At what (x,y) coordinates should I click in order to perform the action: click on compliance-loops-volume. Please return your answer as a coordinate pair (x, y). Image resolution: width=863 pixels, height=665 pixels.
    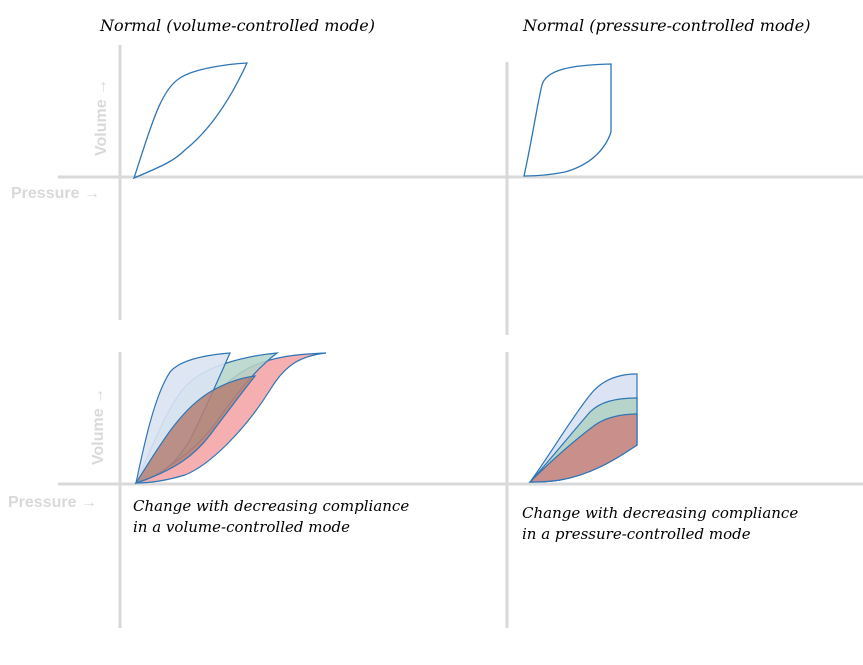
    Looking at the image, I should click on (230, 418).